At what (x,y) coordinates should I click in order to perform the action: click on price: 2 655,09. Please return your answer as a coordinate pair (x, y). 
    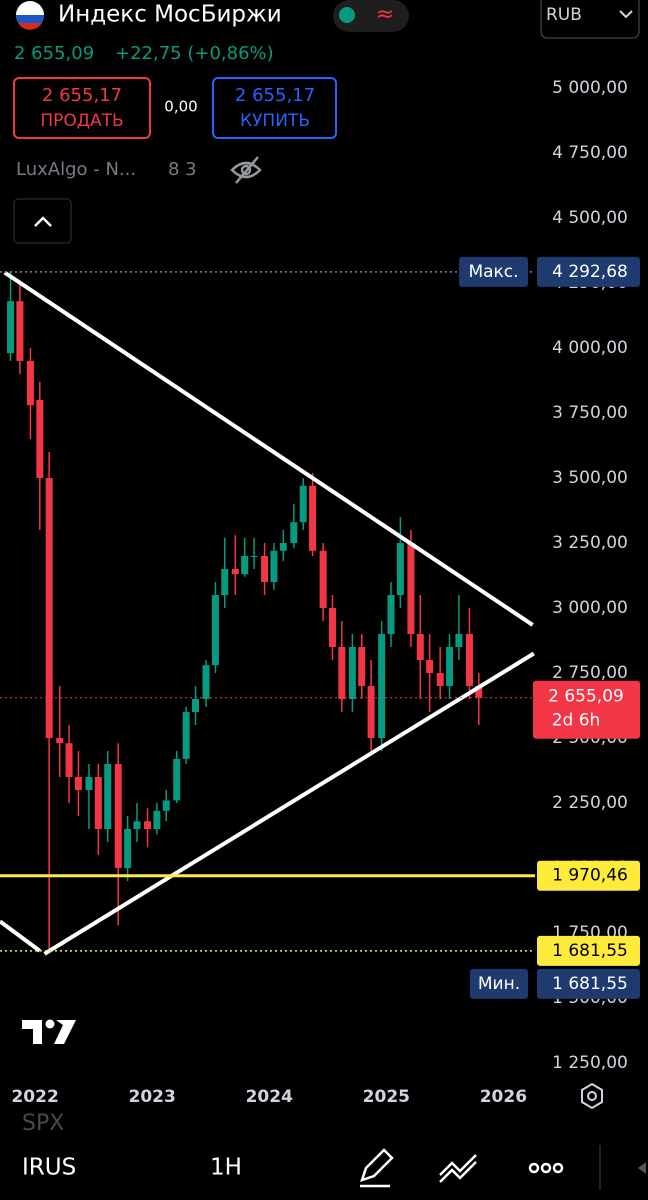
    Looking at the image, I should click on (54, 53).